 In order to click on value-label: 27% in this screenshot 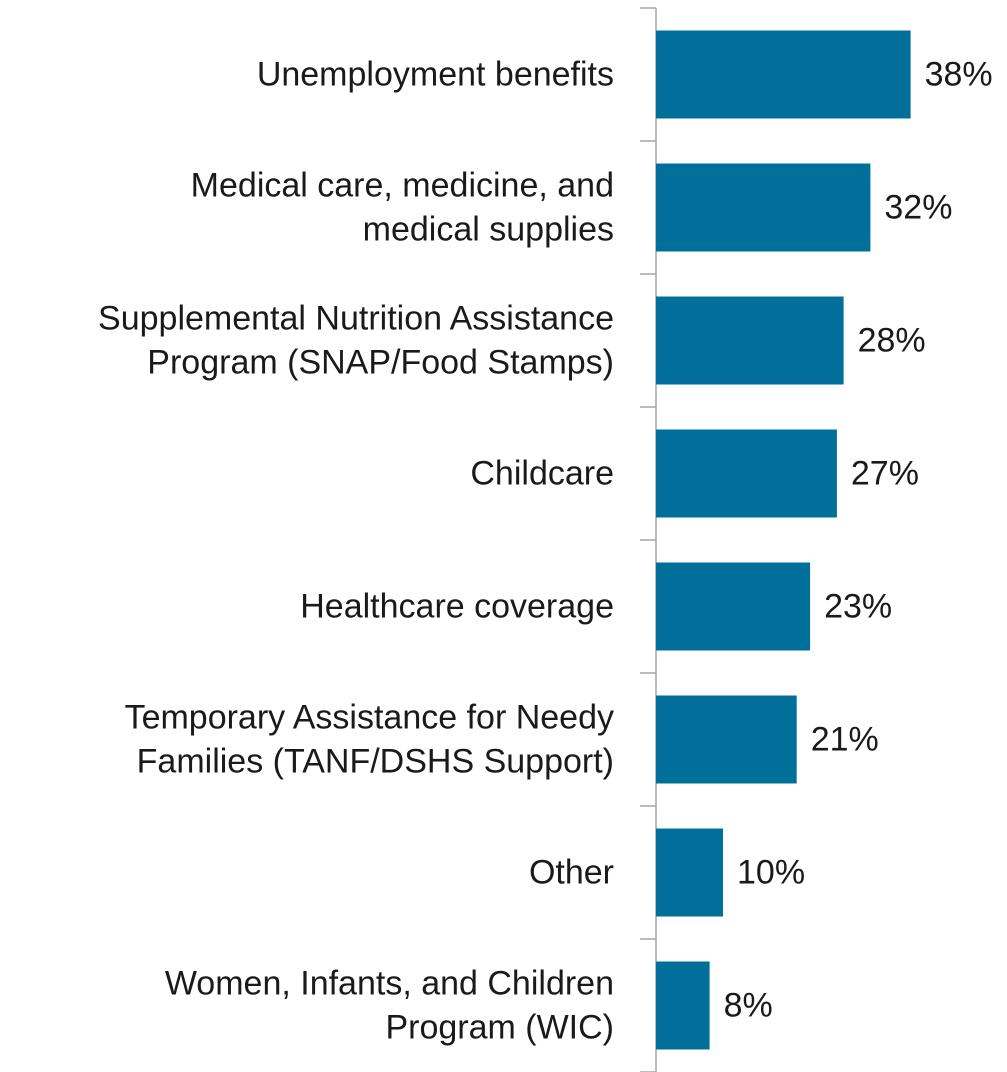, I will do `click(885, 473)`.